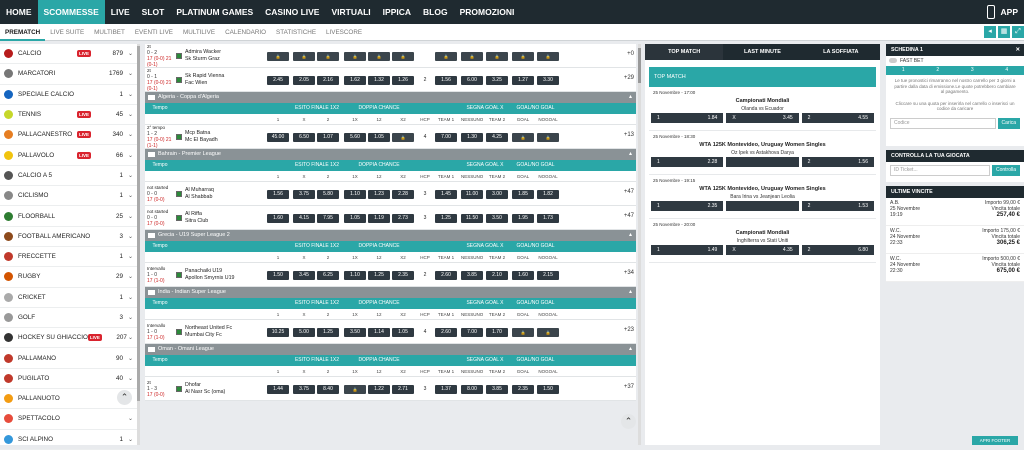  I want to click on odds-button: 1.10, so click(355, 194).